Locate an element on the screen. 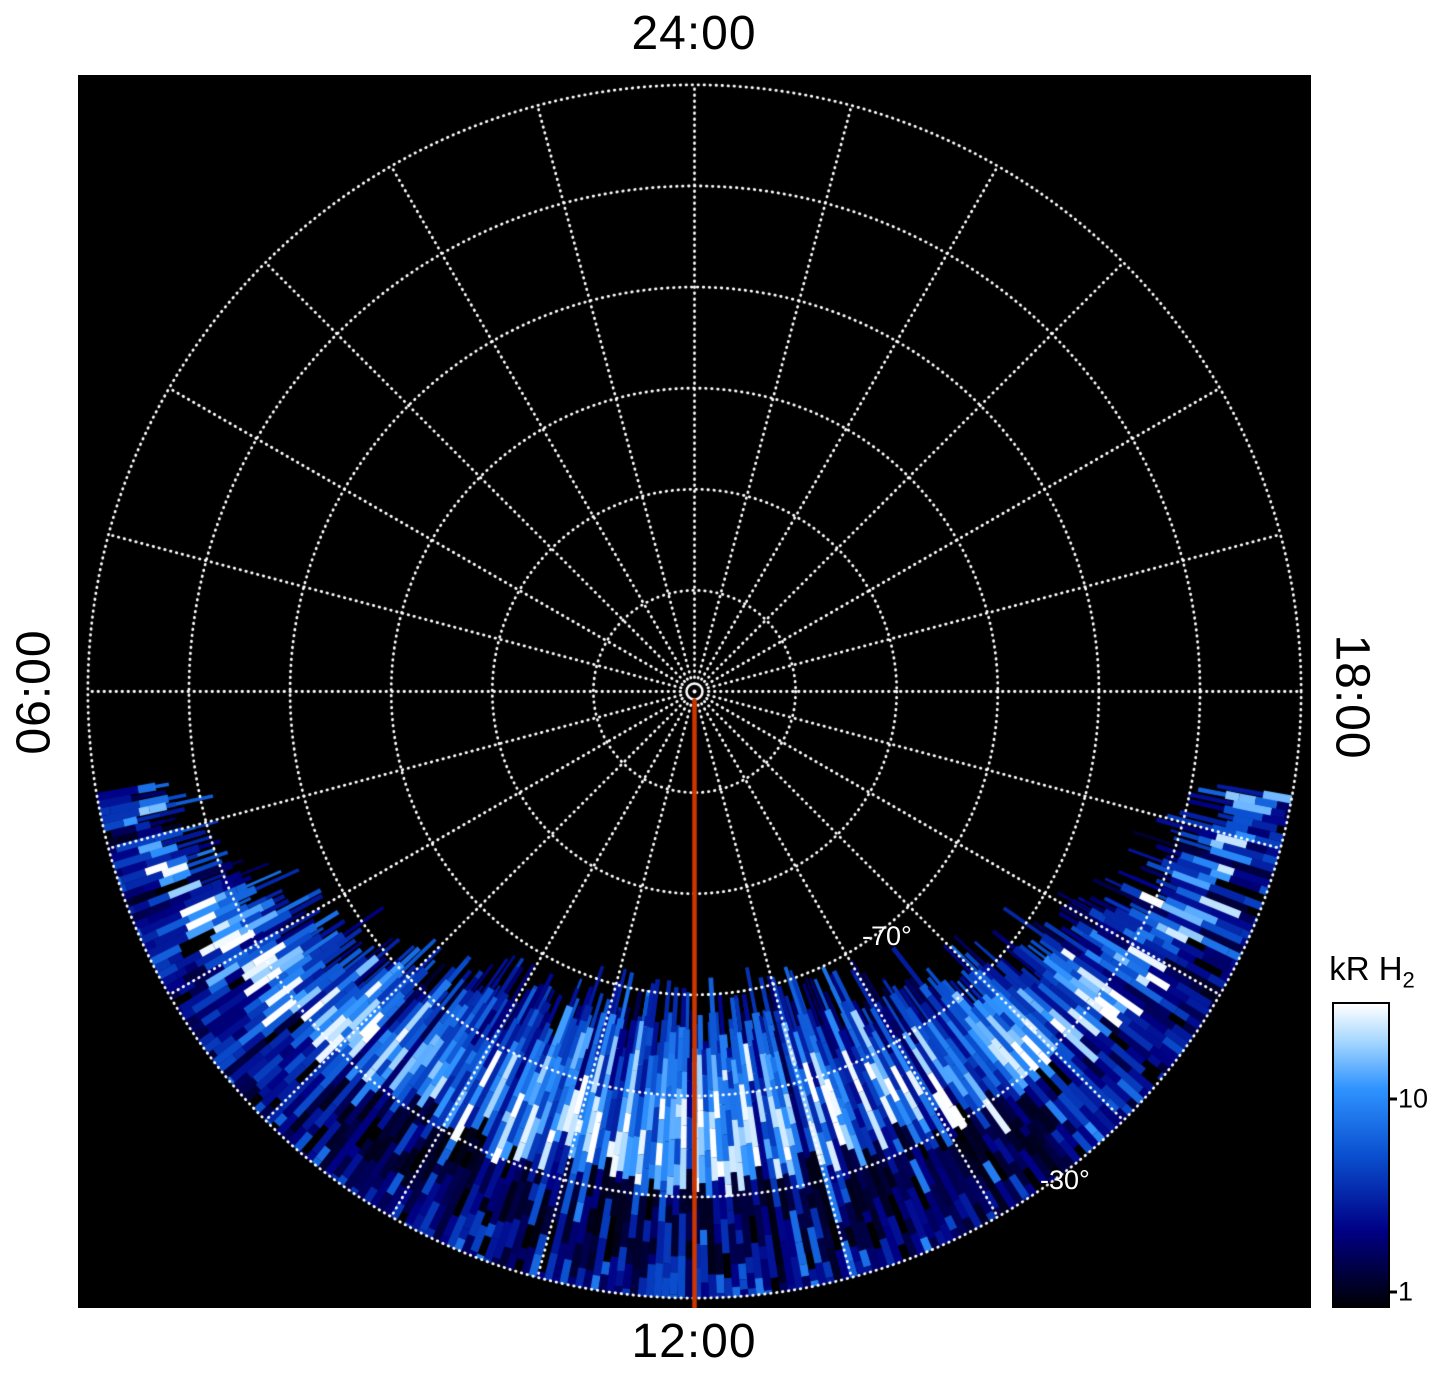 Image resolution: width=1447 pixels, height=1384 pixels. colorbar-tick-1: 1 is located at coordinates (1406, 1291).